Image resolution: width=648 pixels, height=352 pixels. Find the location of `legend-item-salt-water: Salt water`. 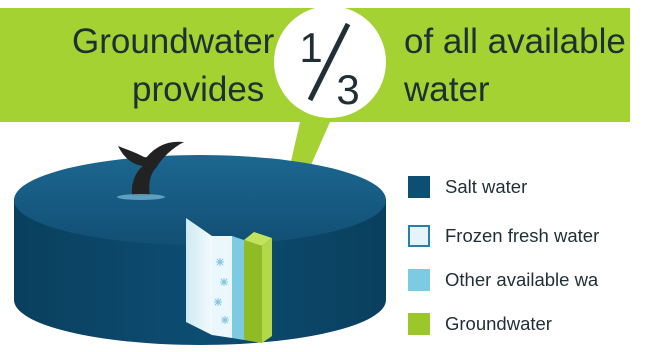

legend-item-salt-water: Salt water is located at coordinates (467, 187).